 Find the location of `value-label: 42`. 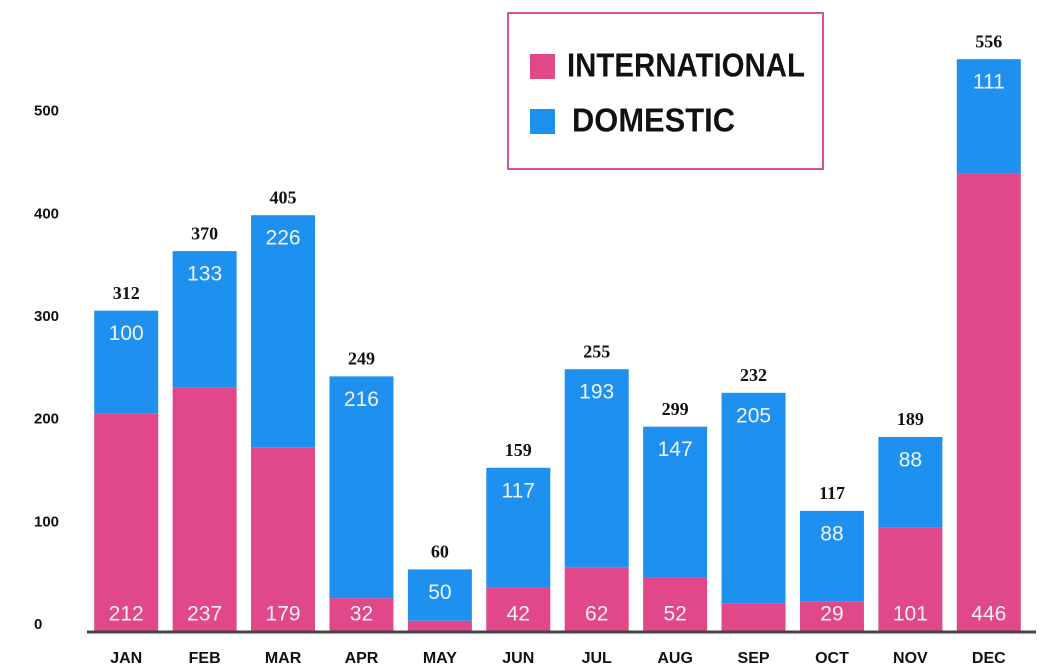

value-label: 42 is located at coordinates (518, 614).